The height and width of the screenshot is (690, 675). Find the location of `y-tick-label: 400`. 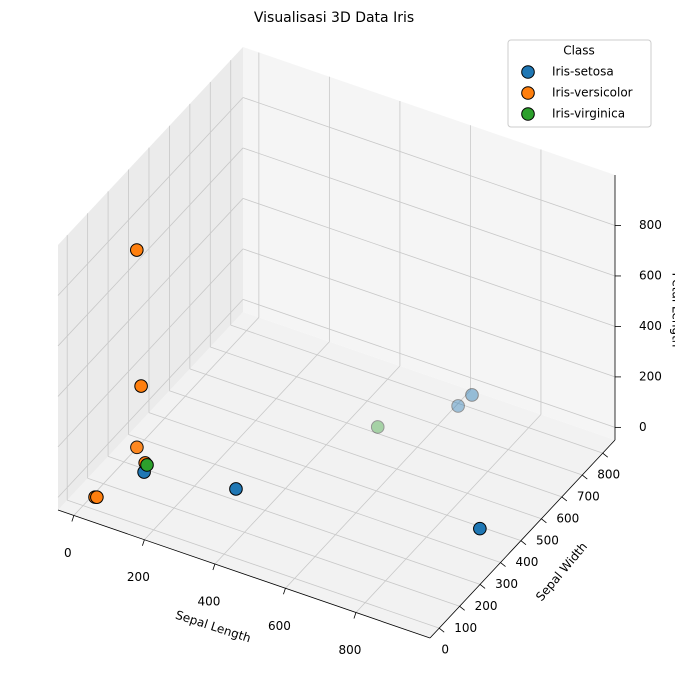

y-tick-label: 400 is located at coordinates (527, 562).